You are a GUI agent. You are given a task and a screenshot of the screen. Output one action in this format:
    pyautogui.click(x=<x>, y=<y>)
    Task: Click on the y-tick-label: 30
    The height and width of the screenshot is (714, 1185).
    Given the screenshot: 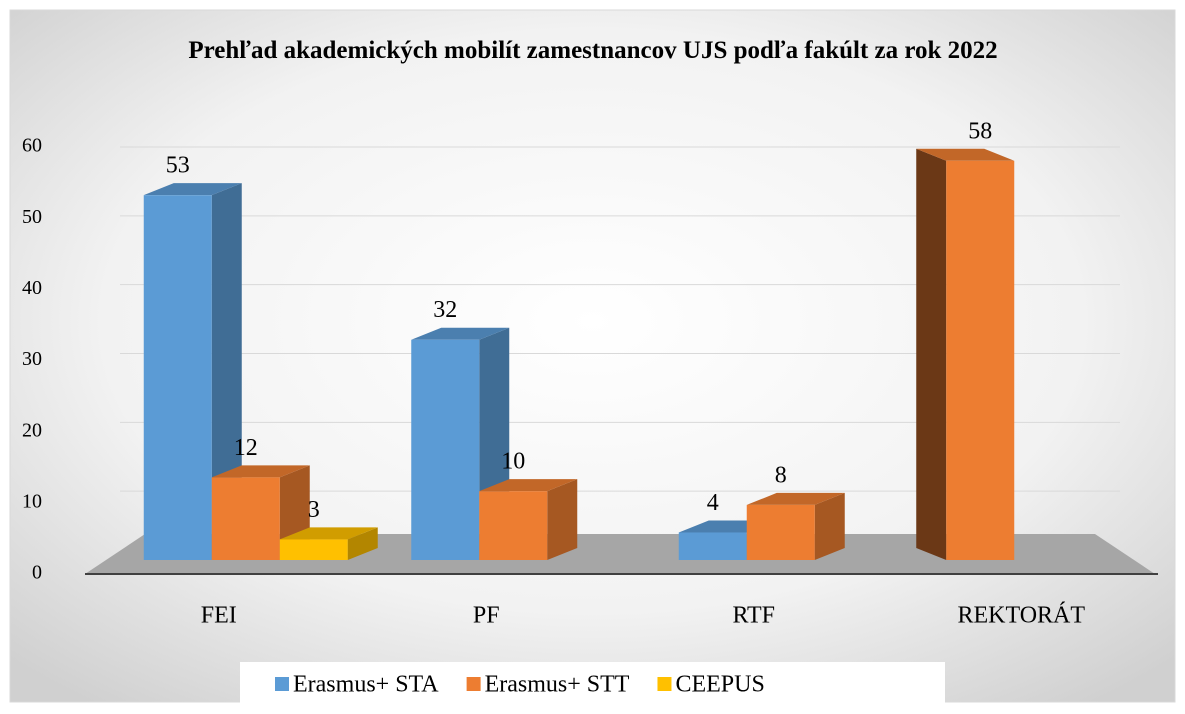 What is the action you would take?
    pyautogui.click(x=32, y=359)
    